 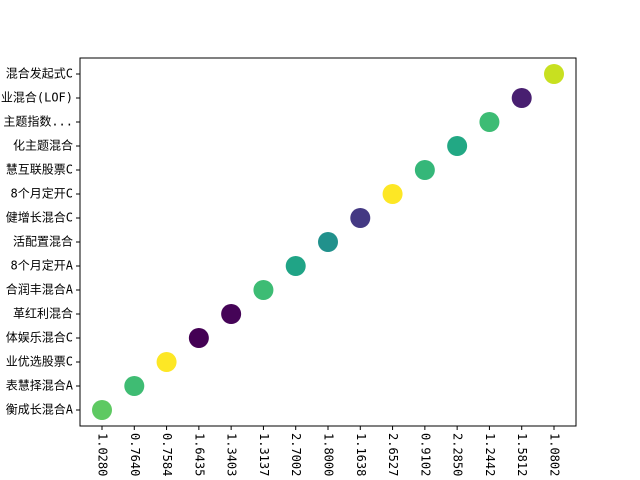 I want to click on x-tick-label: 1.2442, so click(x=490, y=454).